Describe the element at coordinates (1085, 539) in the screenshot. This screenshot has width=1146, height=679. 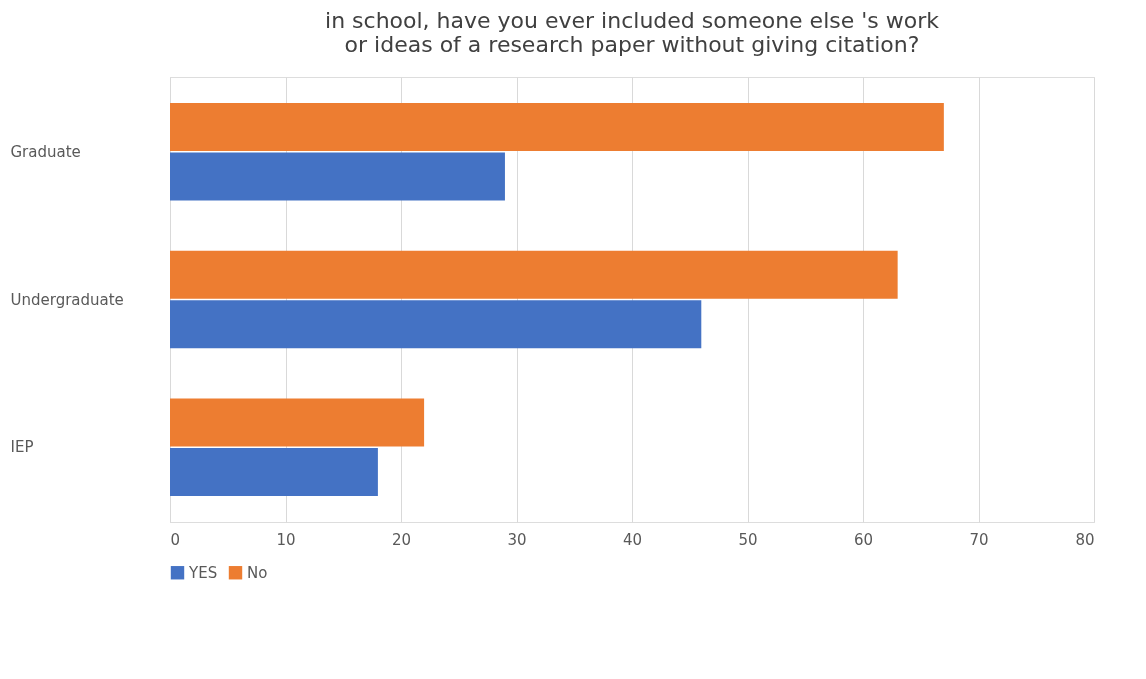
I see `x-tick-label: 80` at that location.